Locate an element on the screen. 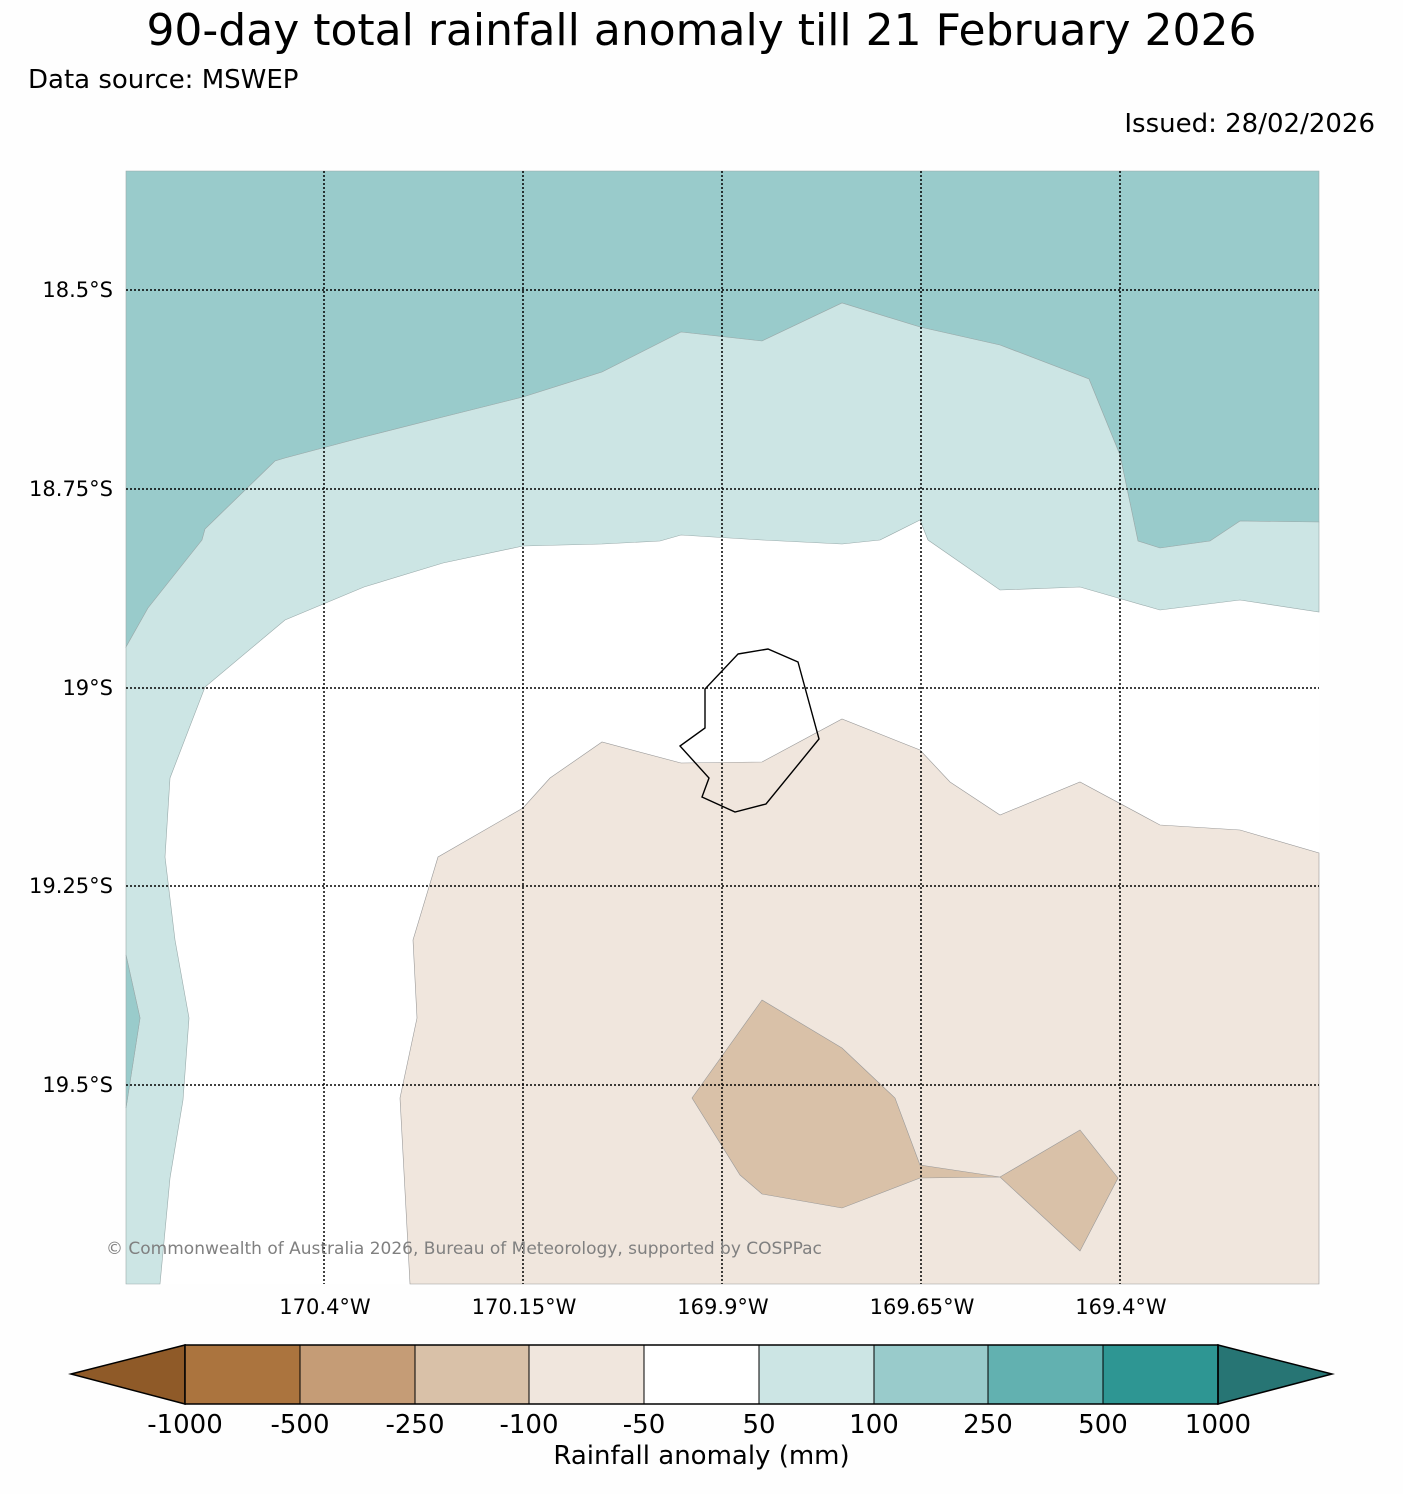  lat-label-18-5: 18.5°S is located at coordinates (77, 290).